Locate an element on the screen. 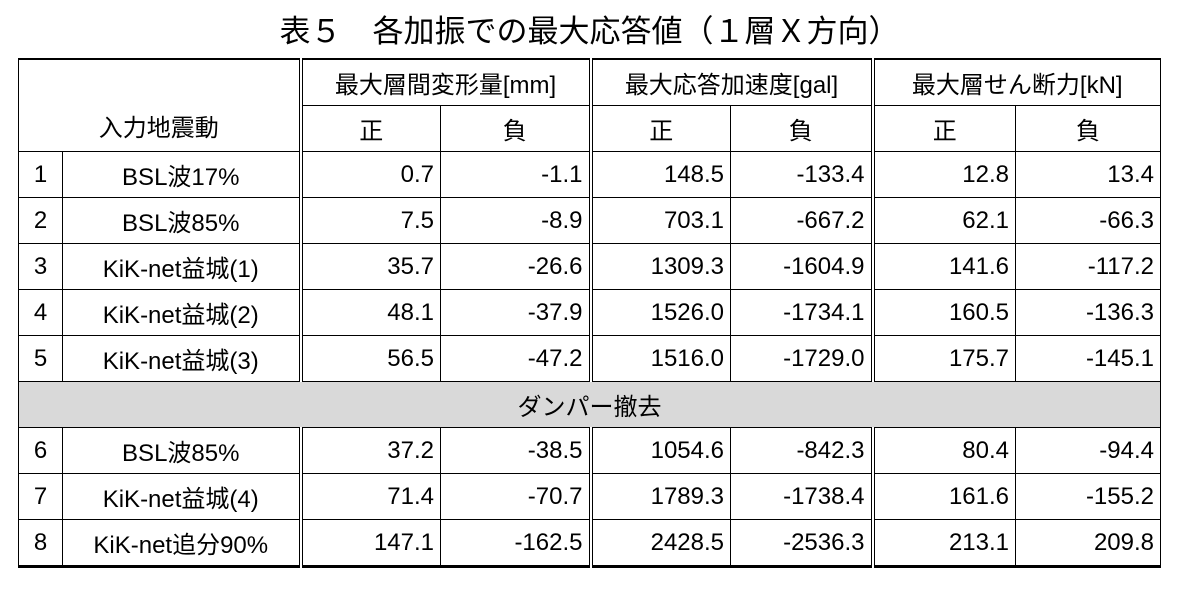 This screenshot has width=1179, height=598. value-cell: -94.4 is located at coordinates (1088, 450).